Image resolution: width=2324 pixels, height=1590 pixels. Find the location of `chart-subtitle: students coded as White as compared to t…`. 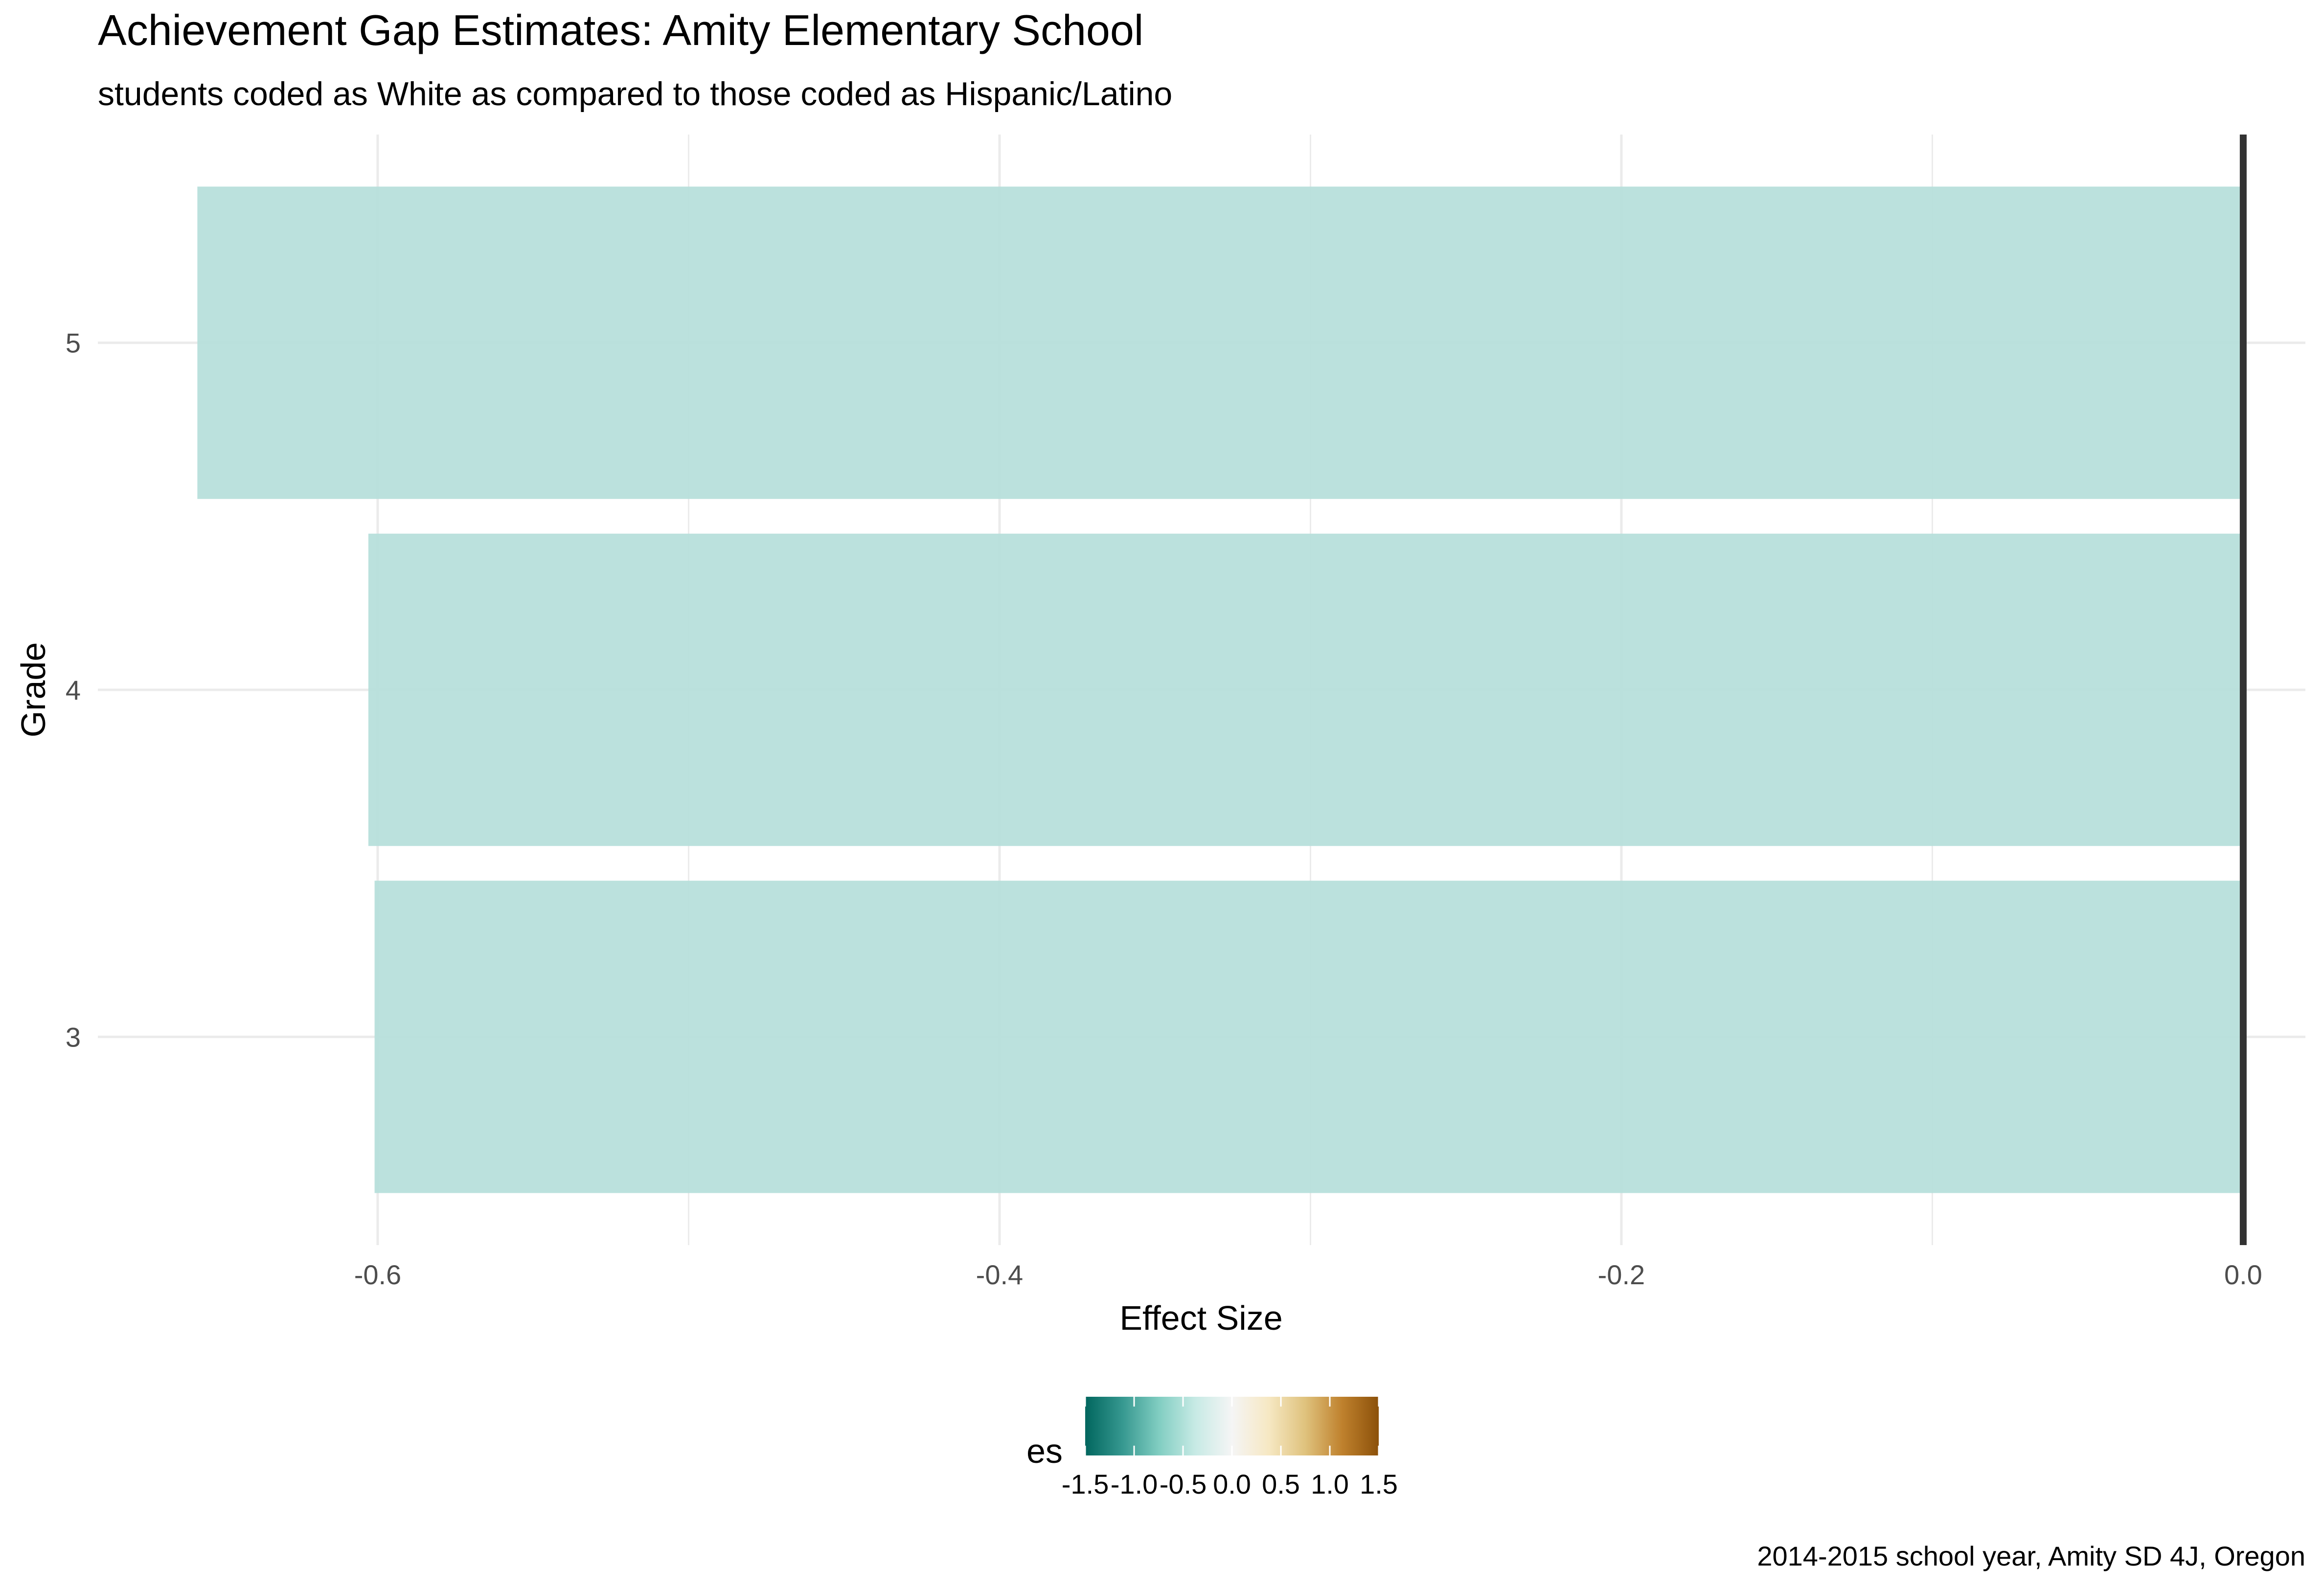

chart-subtitle: students coded as White as compared to t… is located at coordinates (635, 94).